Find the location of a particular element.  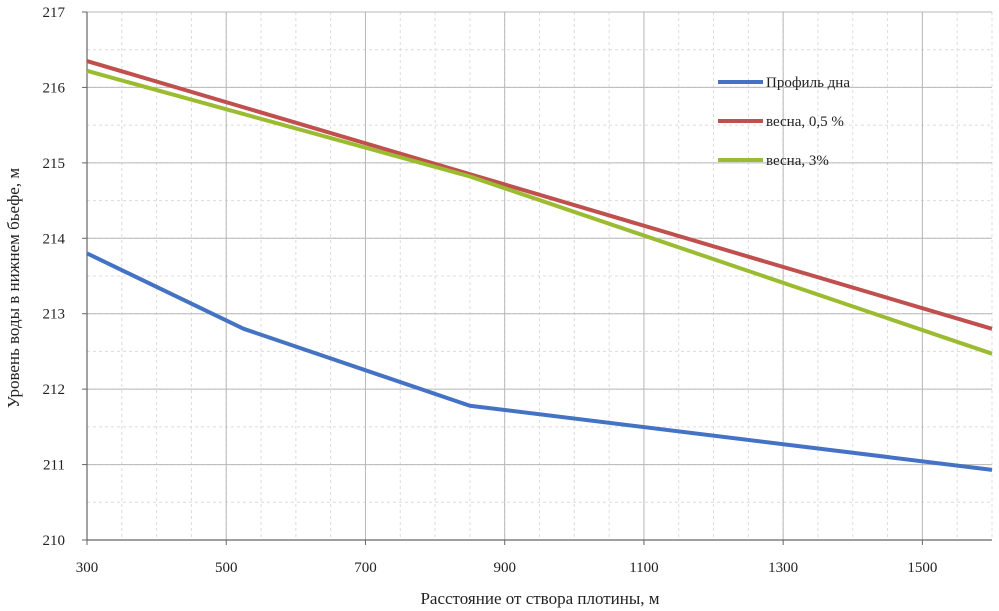

y-tick-label: 216 is located at coordinates (54, 88).